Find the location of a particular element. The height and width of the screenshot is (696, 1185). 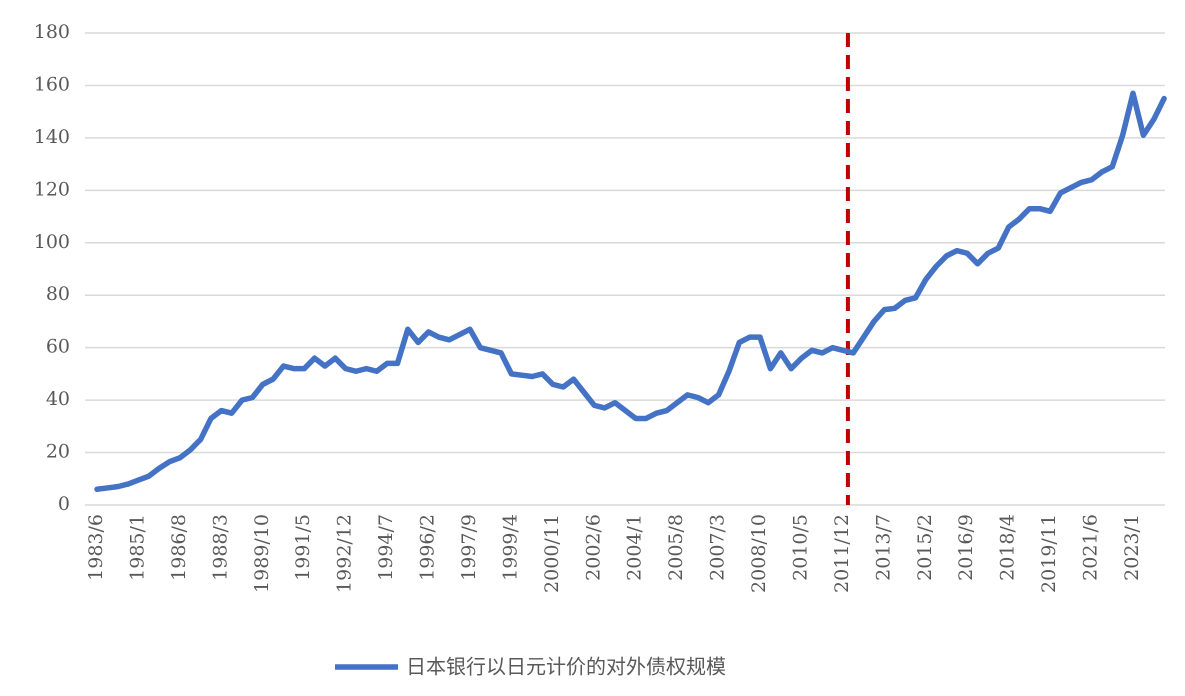

y-tick-label: 120 is located at coordinates (52, 189).